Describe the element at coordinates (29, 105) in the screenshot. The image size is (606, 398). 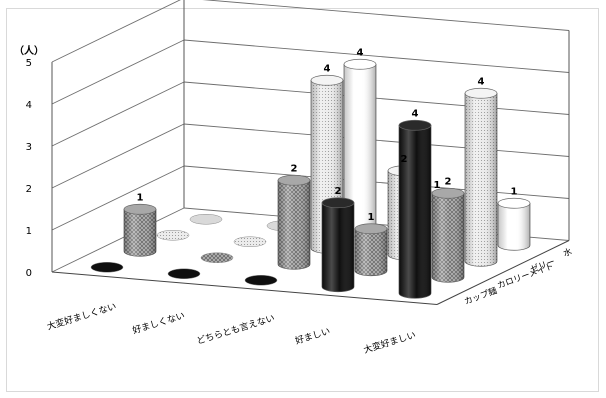
I see `y-tick-label: 4` at that location.